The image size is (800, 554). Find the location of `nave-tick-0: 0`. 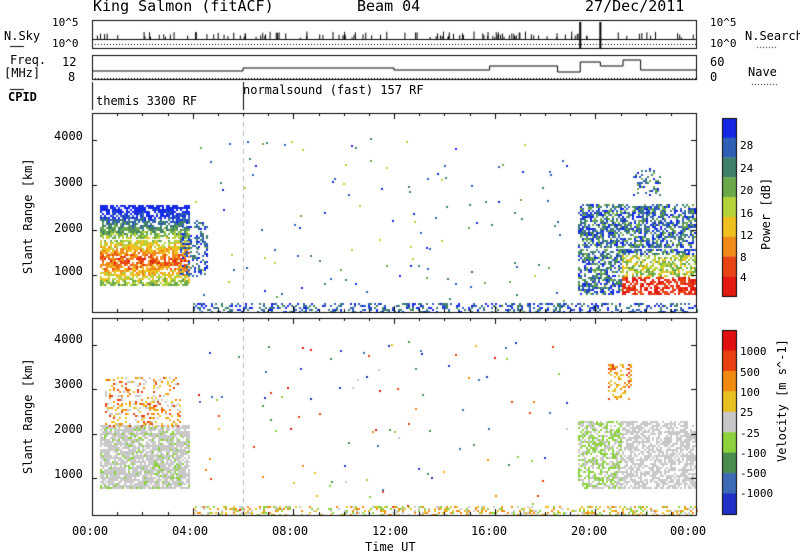

nave-tick-0: 0 is located at coordinates (714, 77).